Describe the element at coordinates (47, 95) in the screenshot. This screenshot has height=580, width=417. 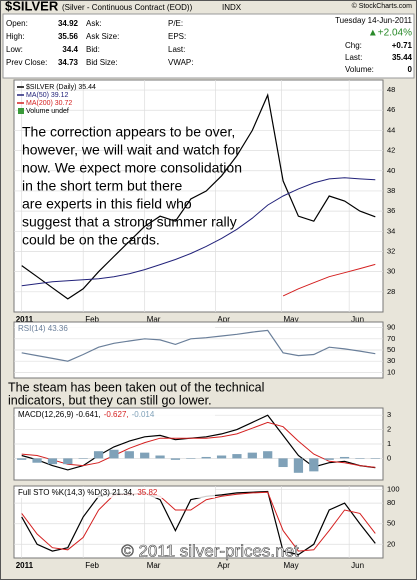
I see `legend-label: MA(50) 39.12` at that location.